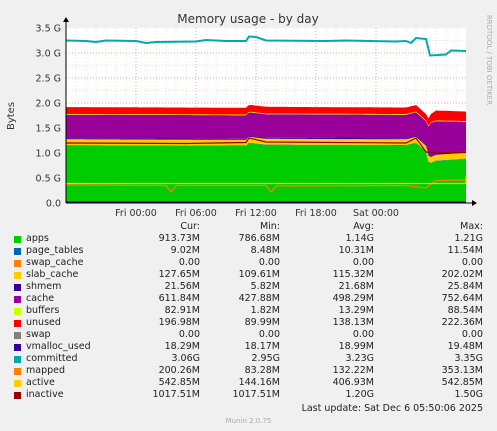 The height and width of the screenshot is (431, 497). Describe the element at coordinates (262, 346) in the screenshot. I see `legend-min-value: 18.17M` at that location.